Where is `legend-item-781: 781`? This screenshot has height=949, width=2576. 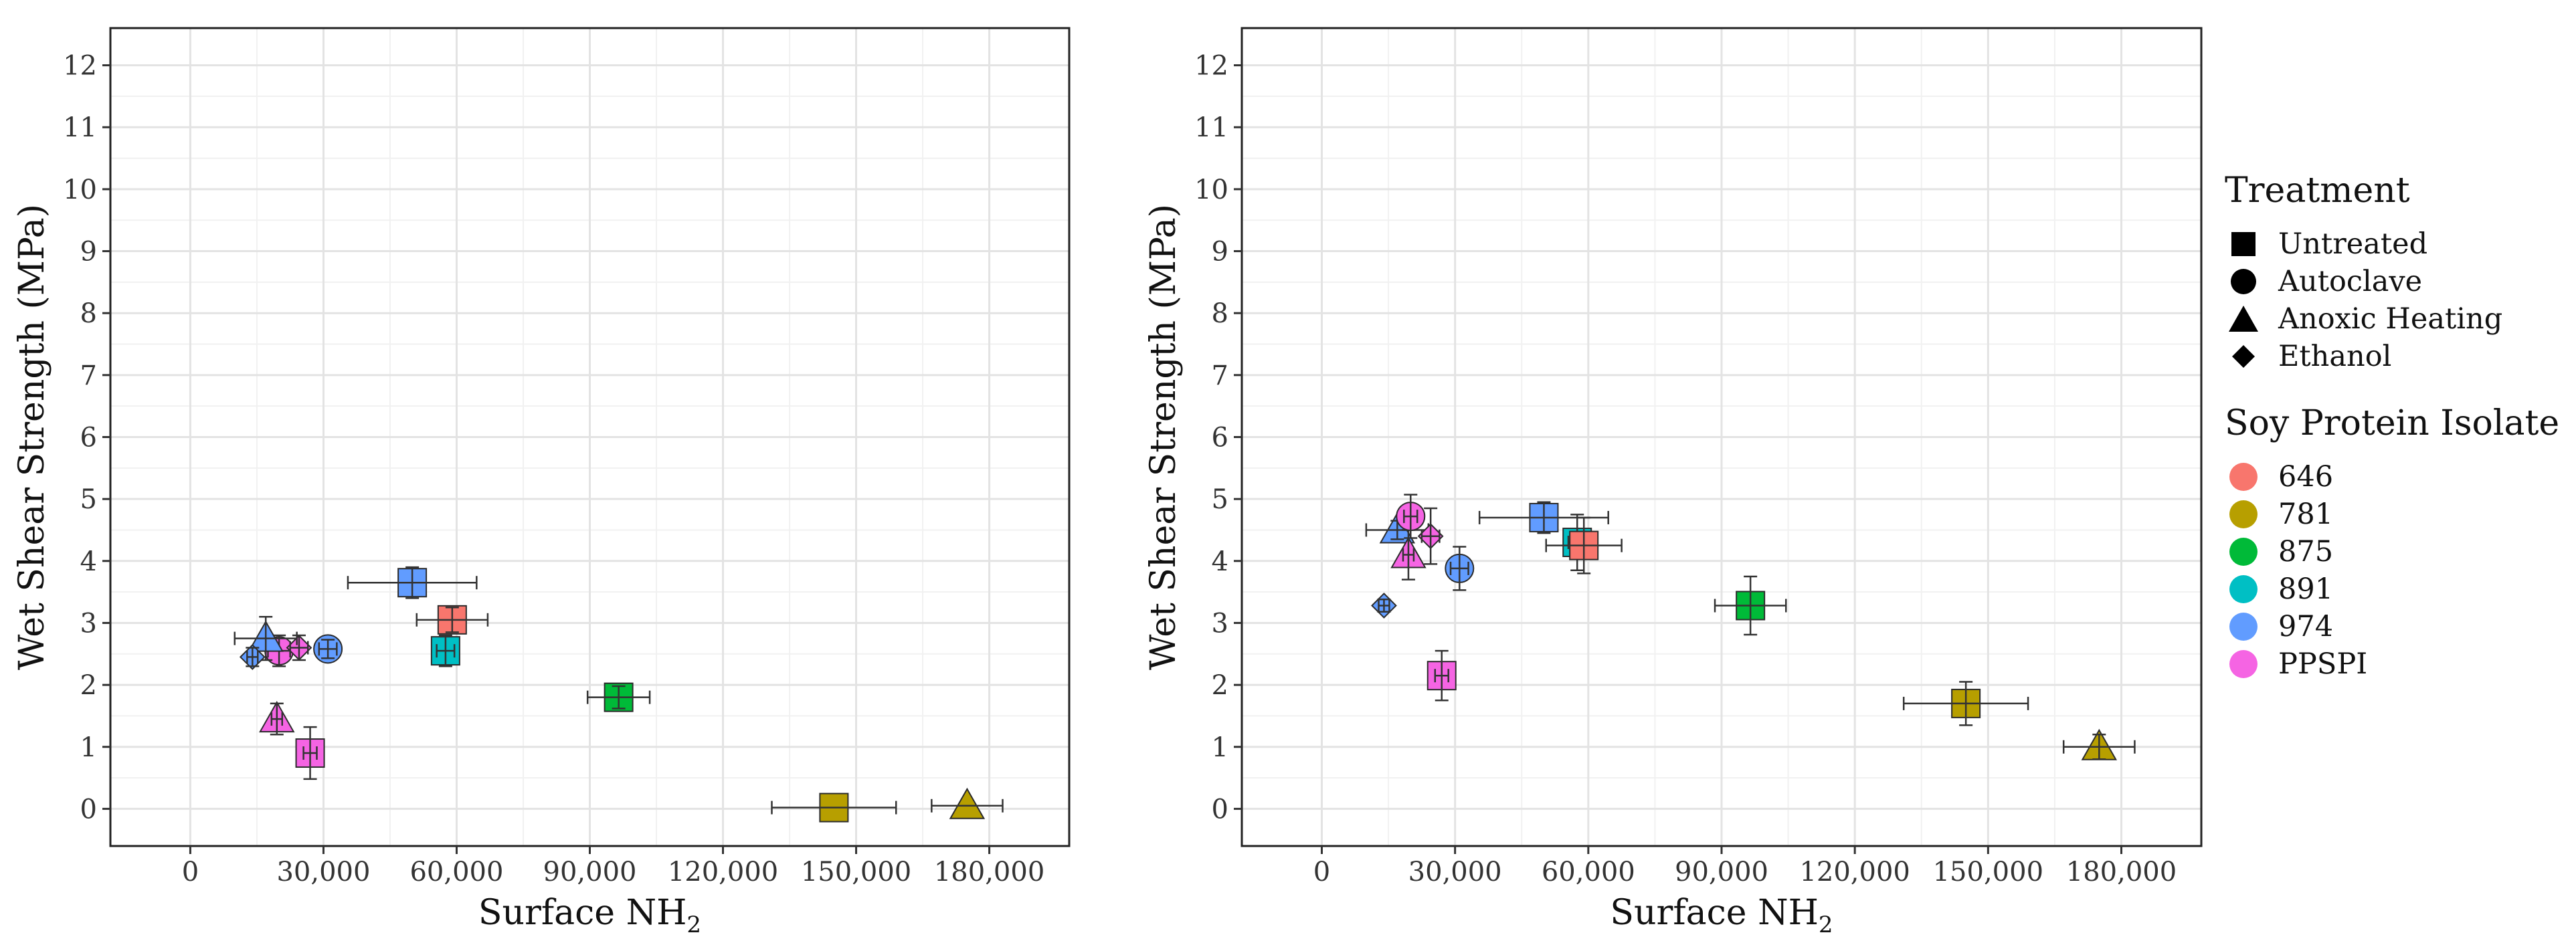 legend-item-781: 781 is located at coordinates (2399, 514).